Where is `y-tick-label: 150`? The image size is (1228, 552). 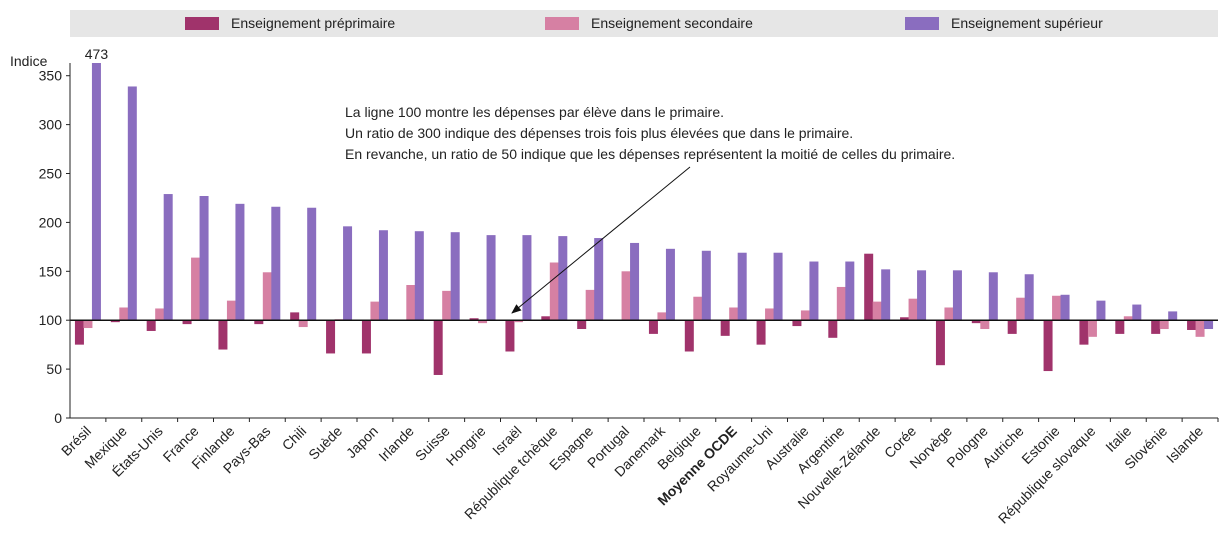 y-tick-label: 150 is located at coordinates (51, 271).